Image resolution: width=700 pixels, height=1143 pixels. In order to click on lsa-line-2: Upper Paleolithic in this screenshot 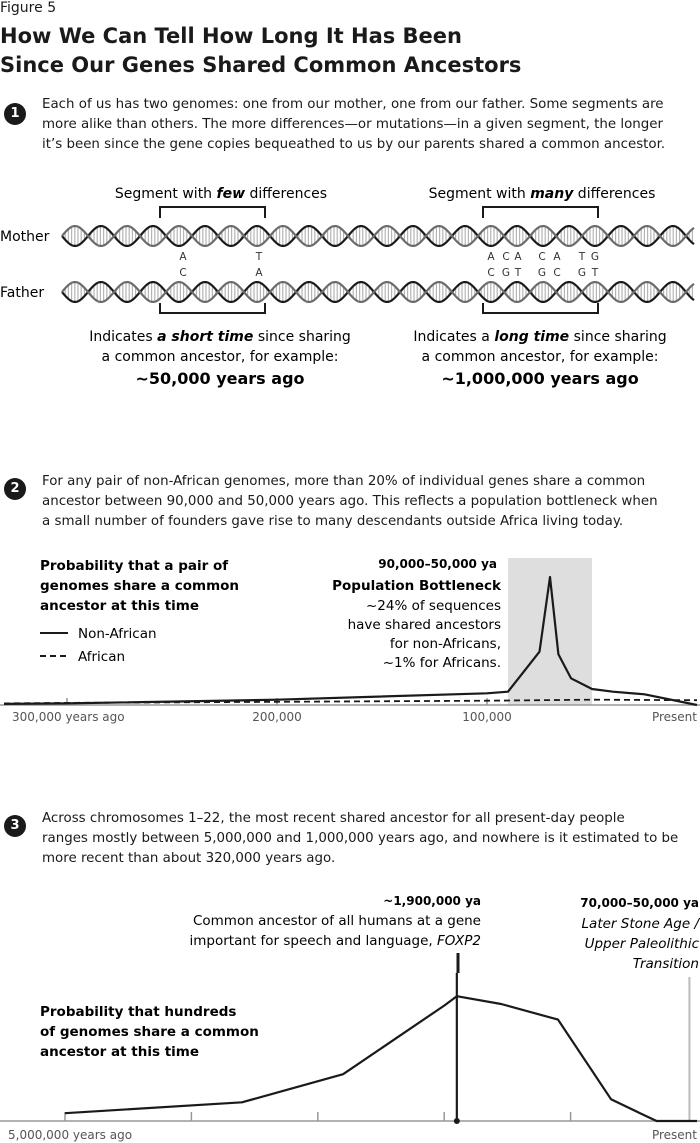, I will do `click(642, 944)`.